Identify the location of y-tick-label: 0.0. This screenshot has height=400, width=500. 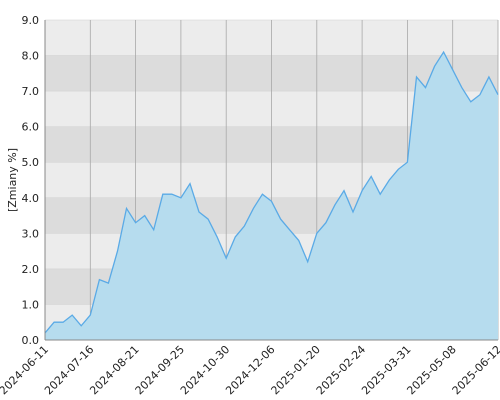
(31, 340).